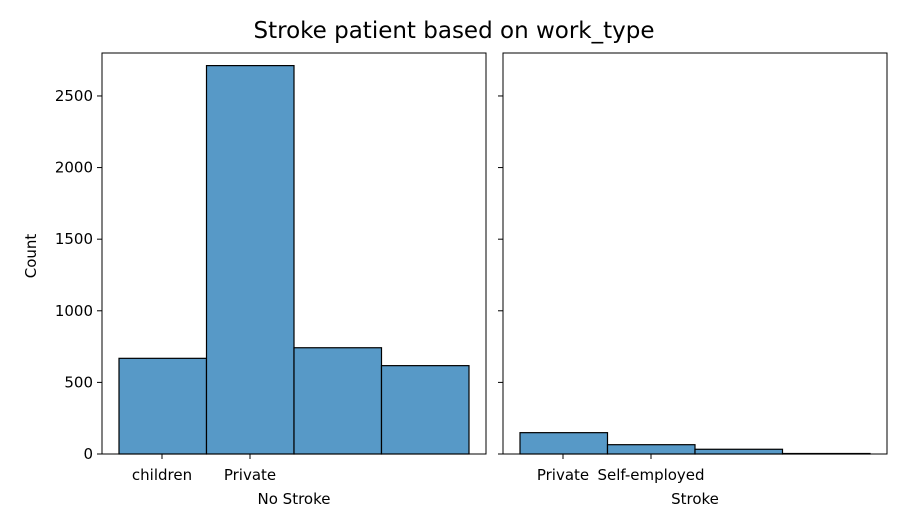  I want to click on y-tick-label: 0, so click(88, 454).